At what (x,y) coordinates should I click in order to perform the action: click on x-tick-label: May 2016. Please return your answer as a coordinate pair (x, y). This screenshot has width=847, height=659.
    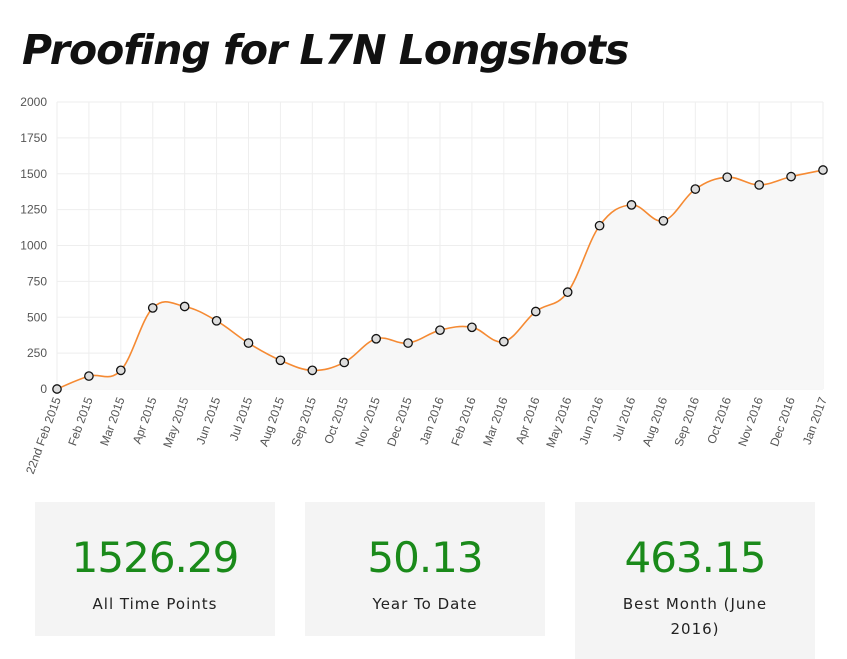
    Looking at the image, I should click on (558, 422).